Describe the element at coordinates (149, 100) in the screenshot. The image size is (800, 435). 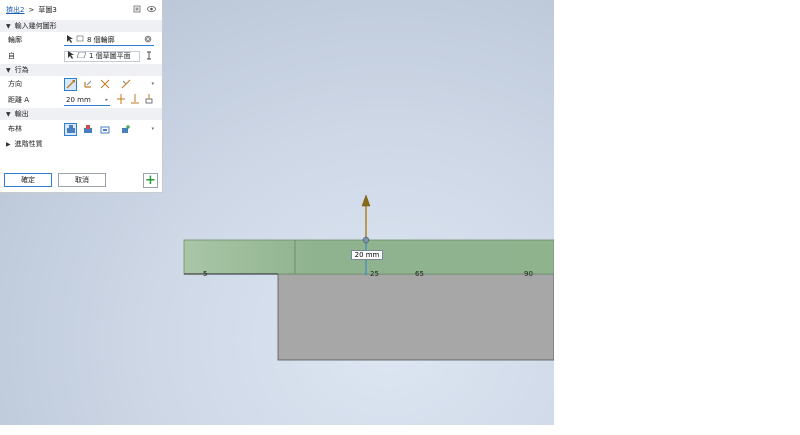
I see `extent-between-icon` at that location.